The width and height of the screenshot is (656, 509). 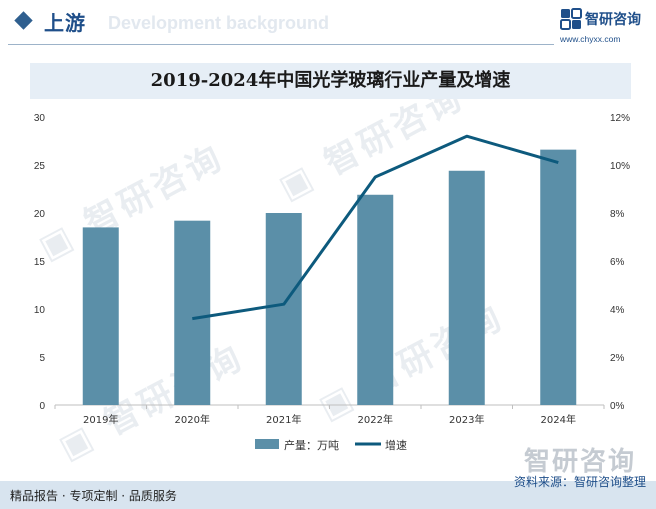 What do you see at coordinates (42, 358) in the screenshot?
I see `y-left-tick-label: 5` at bounding box center [42, 358].